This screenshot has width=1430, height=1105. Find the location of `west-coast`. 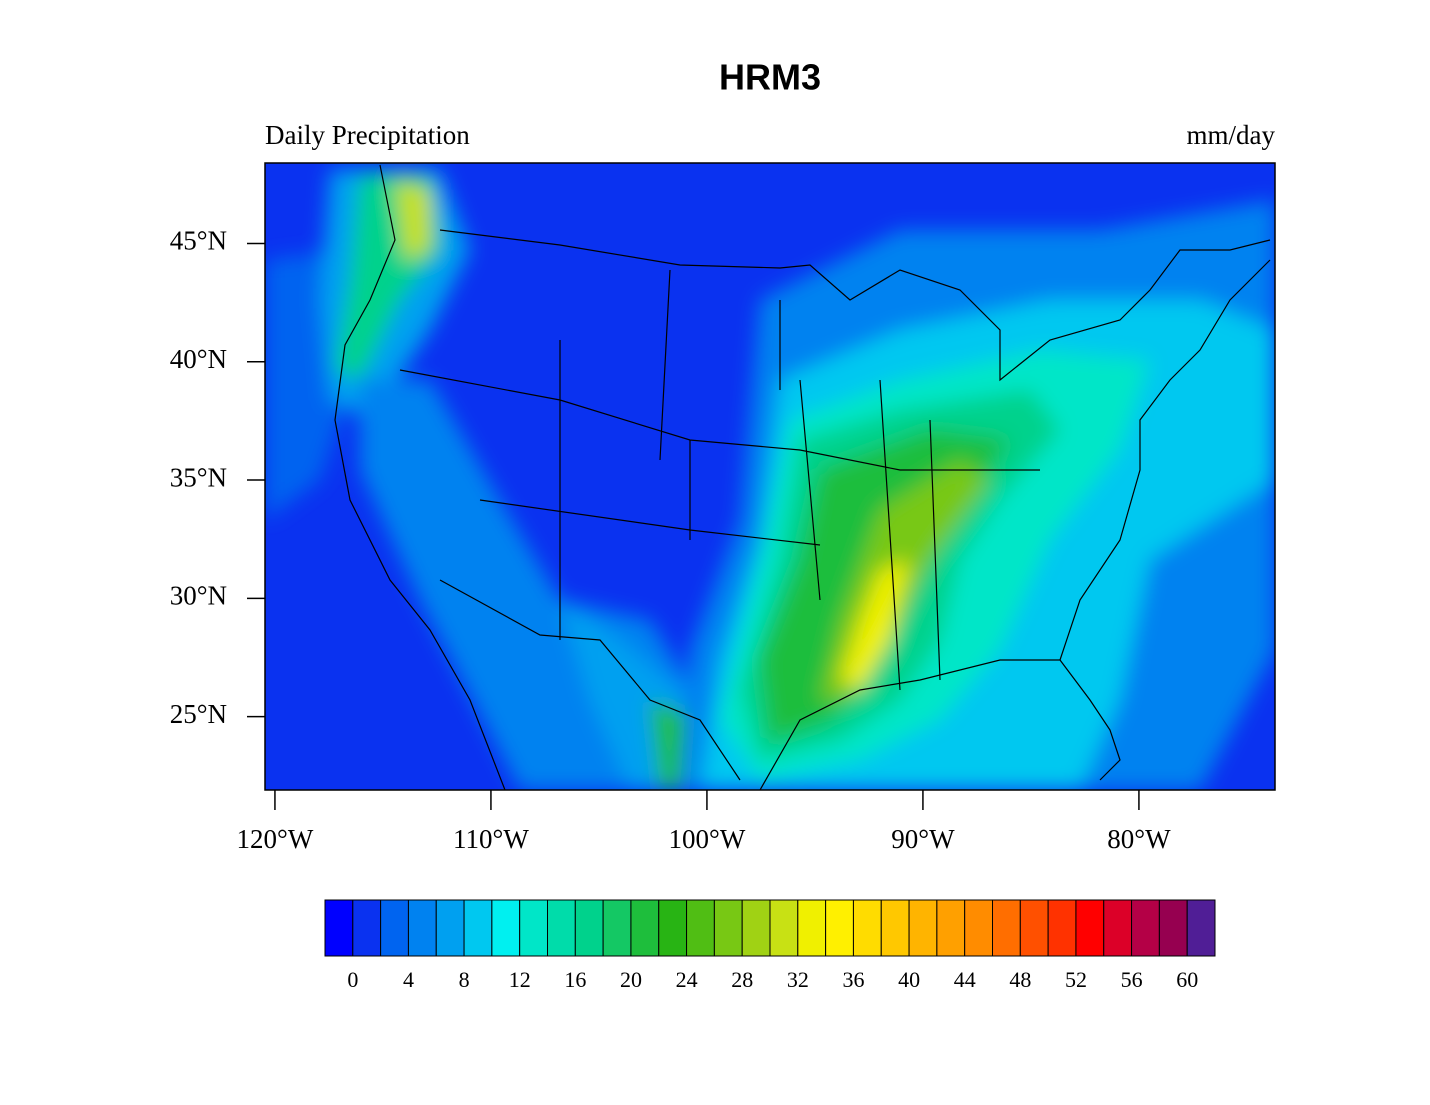

west-coast is located at coordinates (420, 477).